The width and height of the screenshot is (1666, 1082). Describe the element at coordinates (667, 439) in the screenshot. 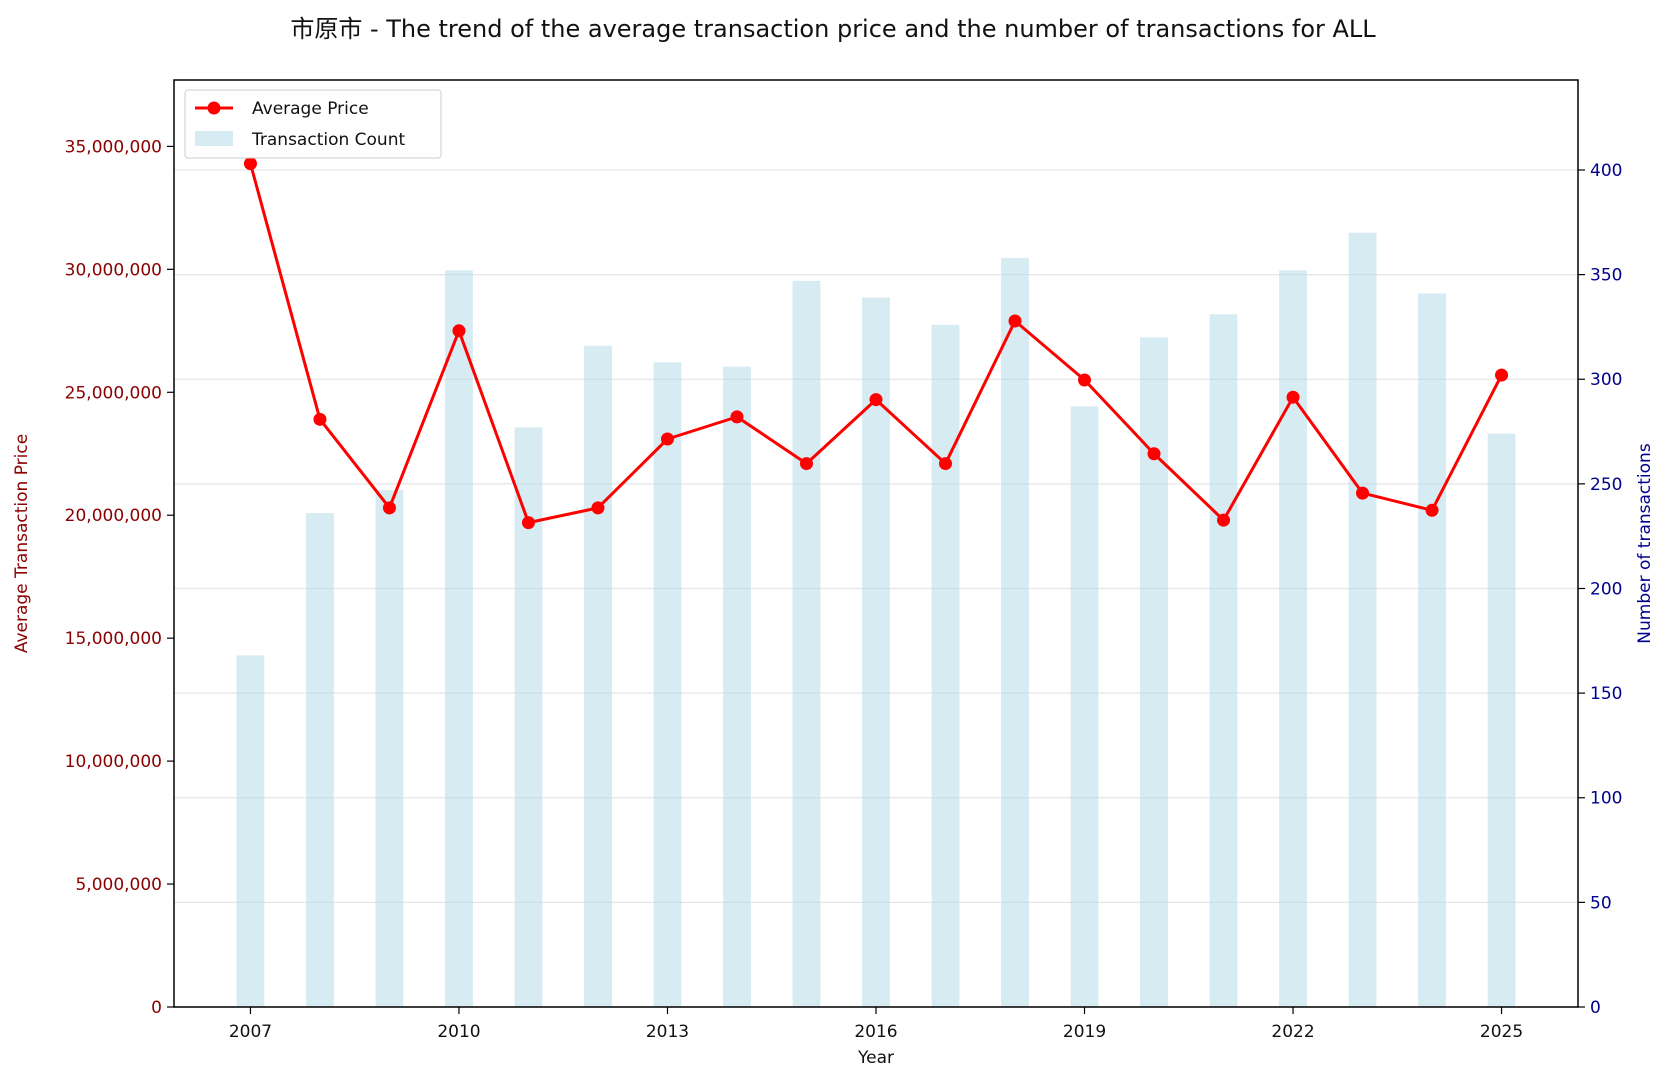

I see `point-2013` at that location.